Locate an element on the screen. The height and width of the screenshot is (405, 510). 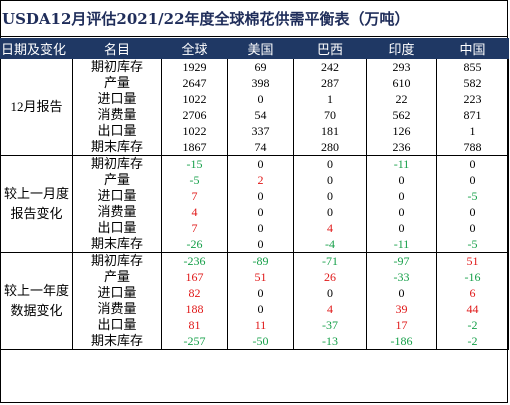
cell-value: 11 is located at coordinates (260, 325).